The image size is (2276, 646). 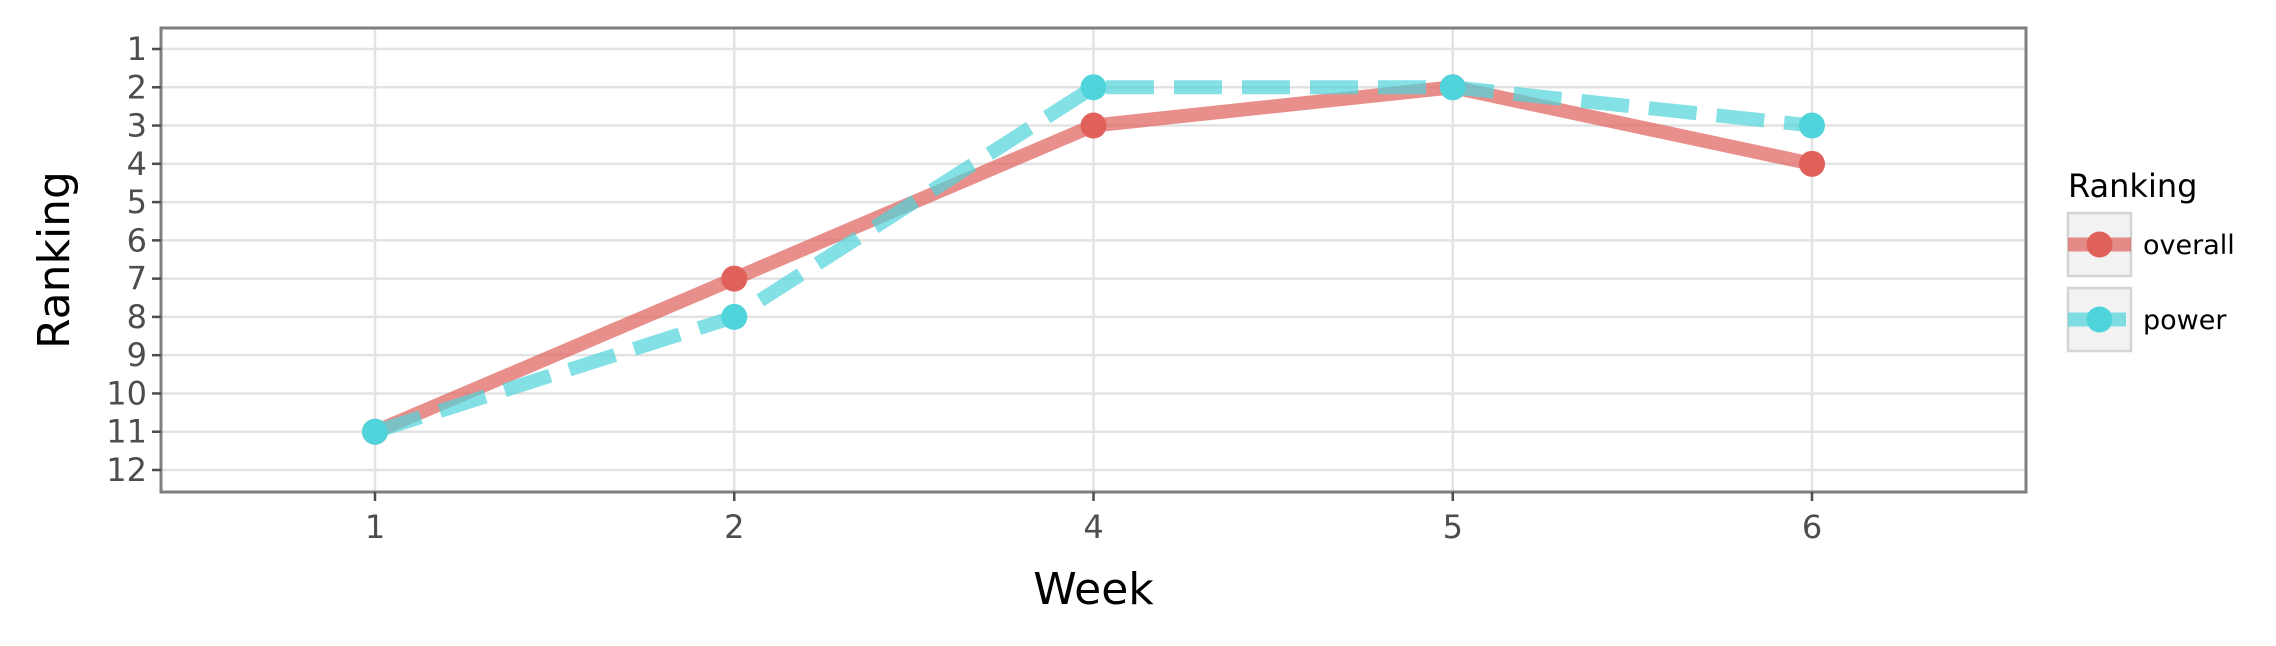 What do you see at coordinates (54, 260) in the screenshot?
I see `y-axis-title: Ranking` at bounding box center [54, 260].